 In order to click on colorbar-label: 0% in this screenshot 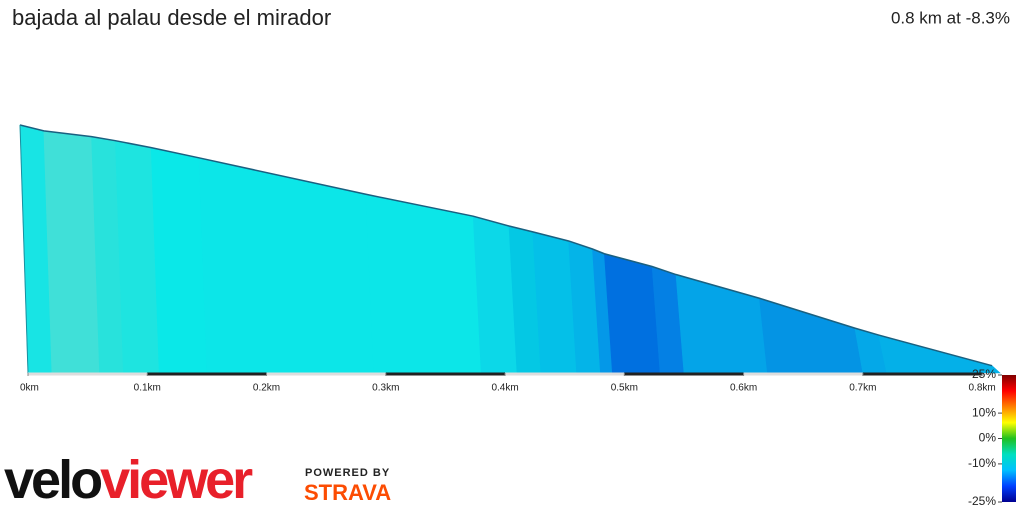, I will do `click(988, 438)`.